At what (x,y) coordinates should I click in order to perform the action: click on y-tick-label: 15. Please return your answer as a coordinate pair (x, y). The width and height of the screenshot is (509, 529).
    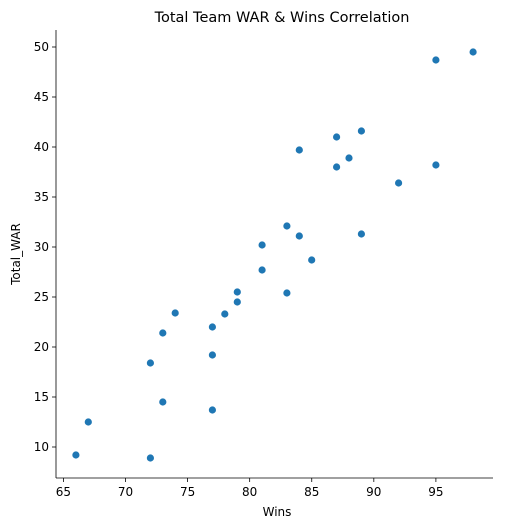
    Looking at the image, I should click on (41, 397).